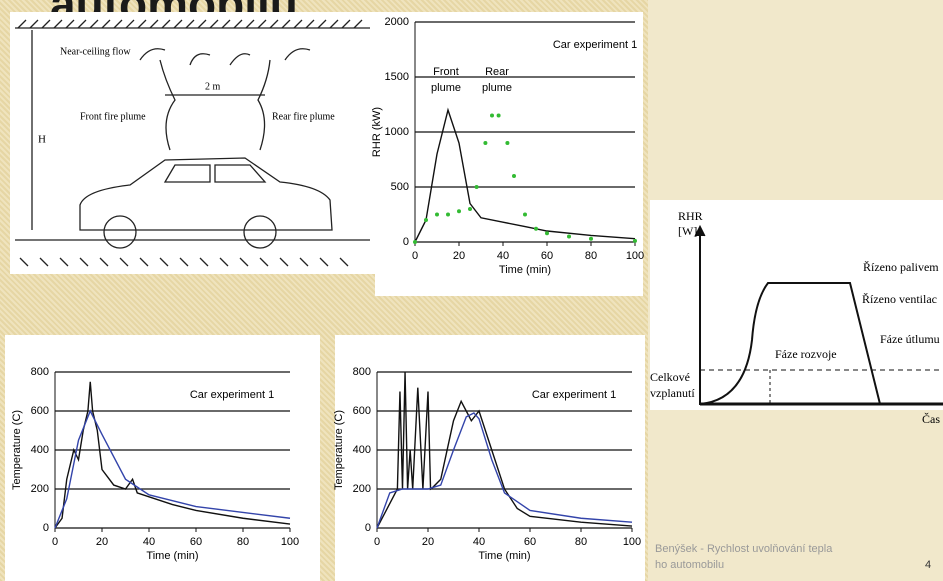 This screenshot has width=943, height=581. What do you see at coordinates (744, 549) in the screenshot?
I see `footer: Benýšek - Rychlost uvolňování tepla` at bounding box center [744, 549].